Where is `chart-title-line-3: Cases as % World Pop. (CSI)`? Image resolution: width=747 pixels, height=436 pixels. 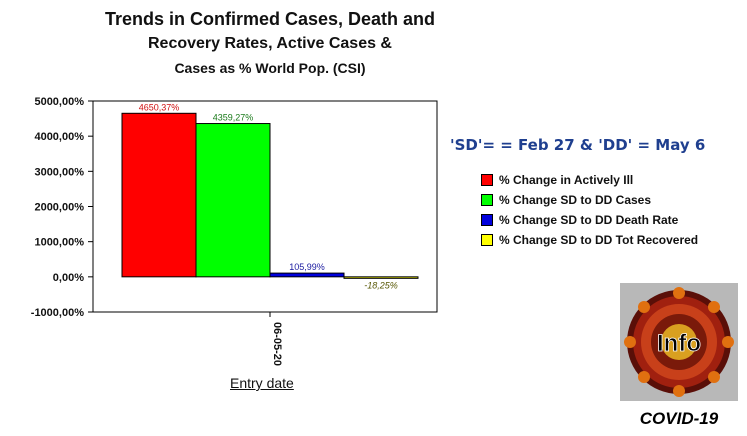 chart-title-line-3: Cases as % World Pop. (CSI) is located at coordinates (270, 68).